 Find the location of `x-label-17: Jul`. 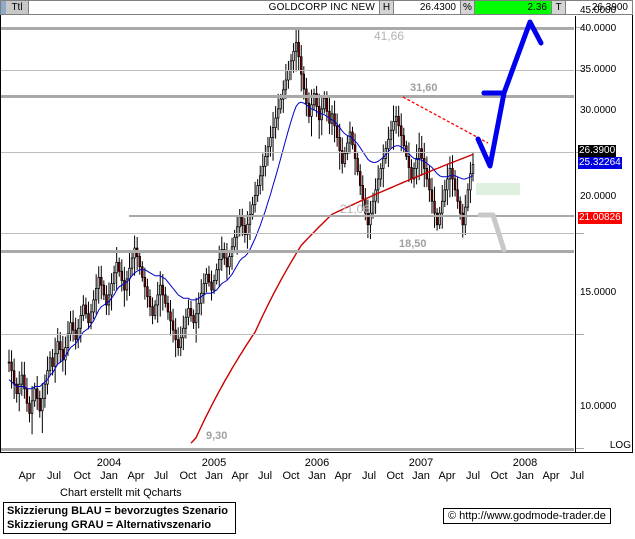

x-label-17: Jul is located at coordinates (473, 476).